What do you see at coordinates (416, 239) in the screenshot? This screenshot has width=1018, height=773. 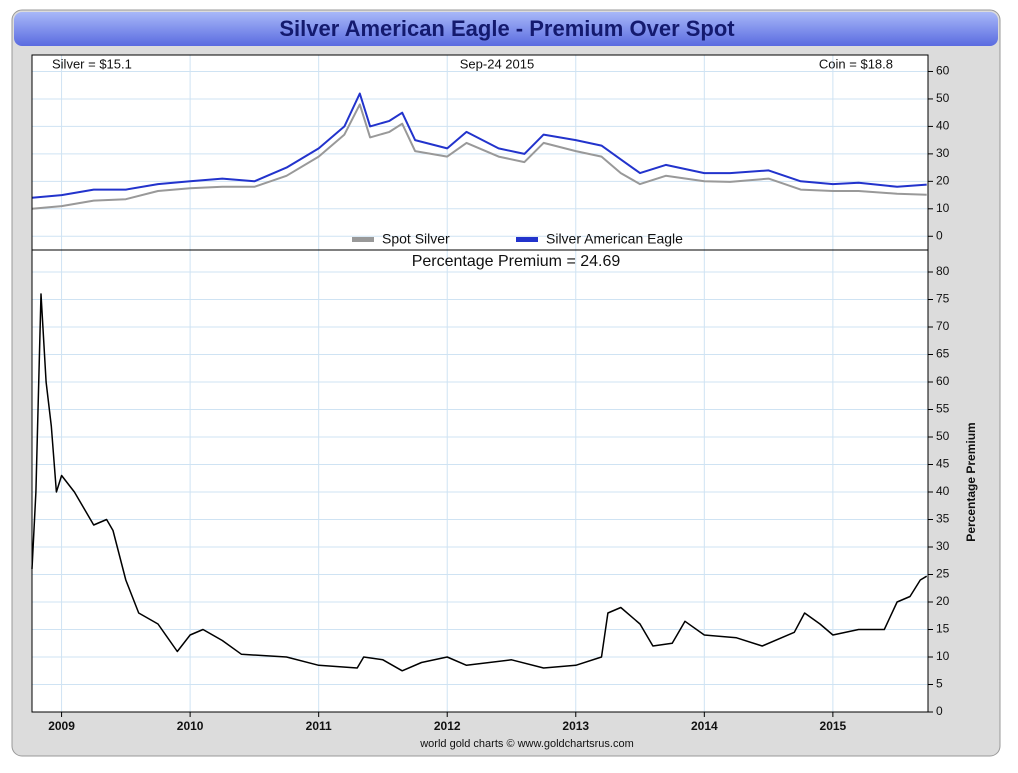 I see `legend-label: Spot Silver` at bounding box center [416, 239].